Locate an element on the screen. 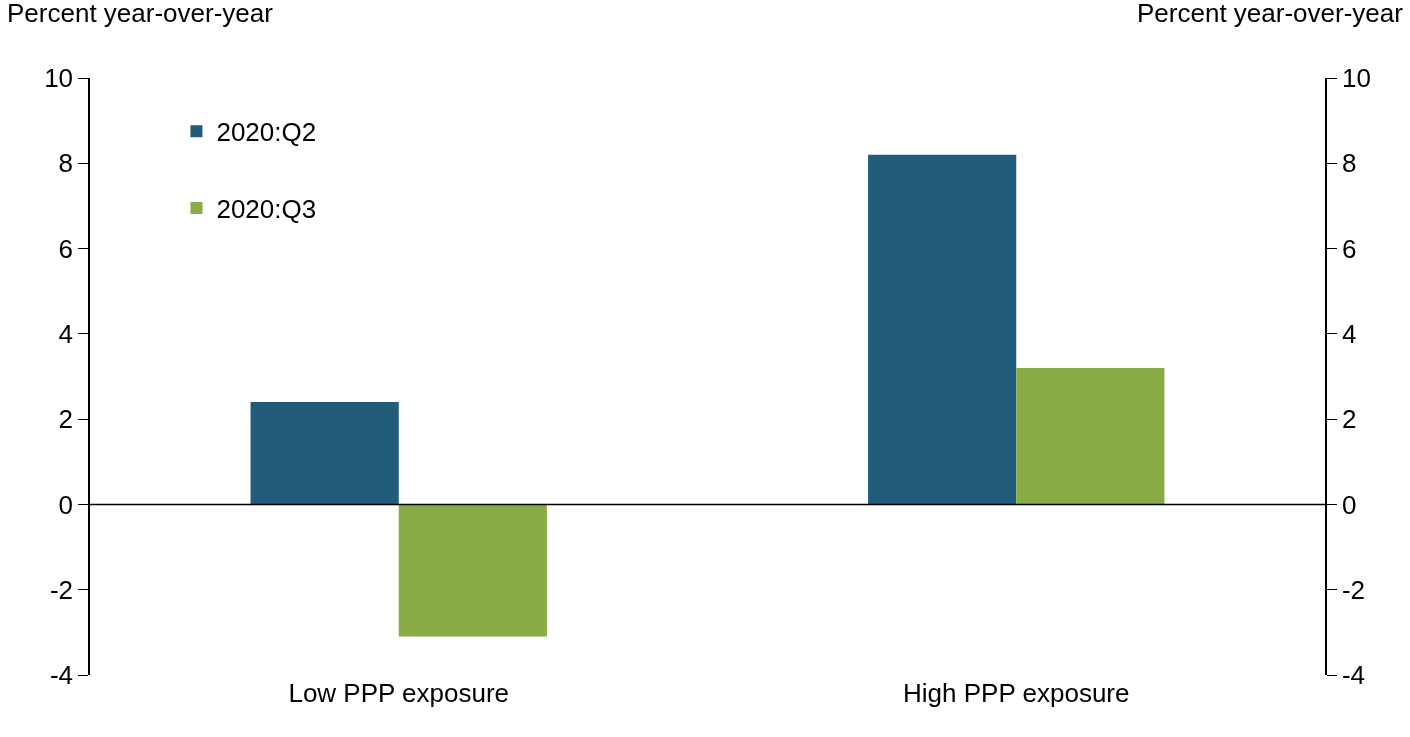  y2-tick-label: 0 is located at coordinates (1349, 504).